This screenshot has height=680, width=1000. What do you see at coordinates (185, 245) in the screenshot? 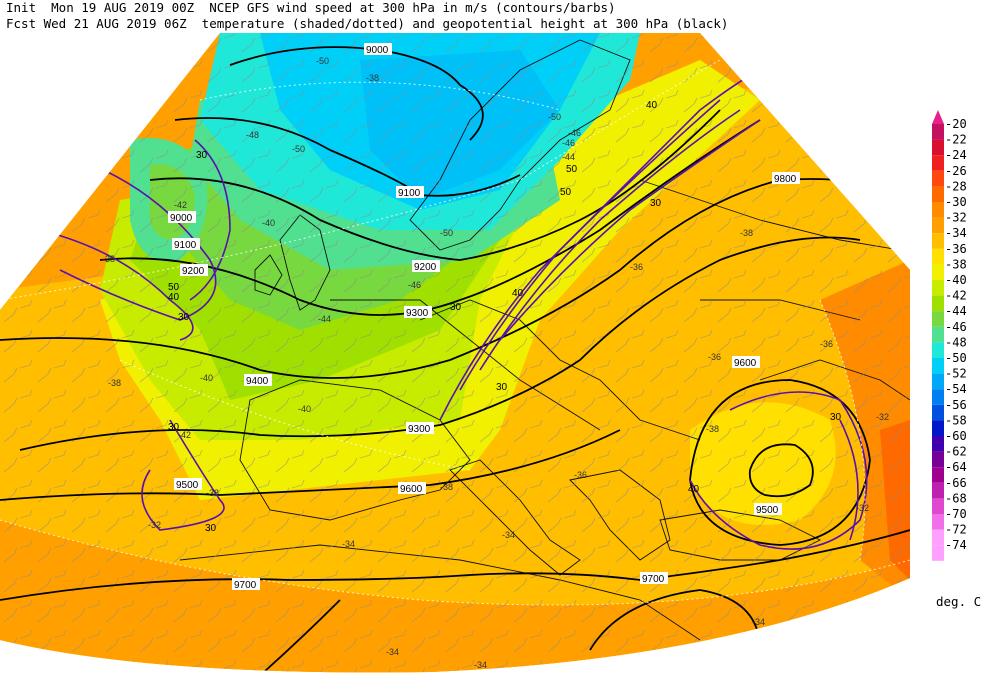
I see `height-label: 9100` at bounding box center [185, 245].